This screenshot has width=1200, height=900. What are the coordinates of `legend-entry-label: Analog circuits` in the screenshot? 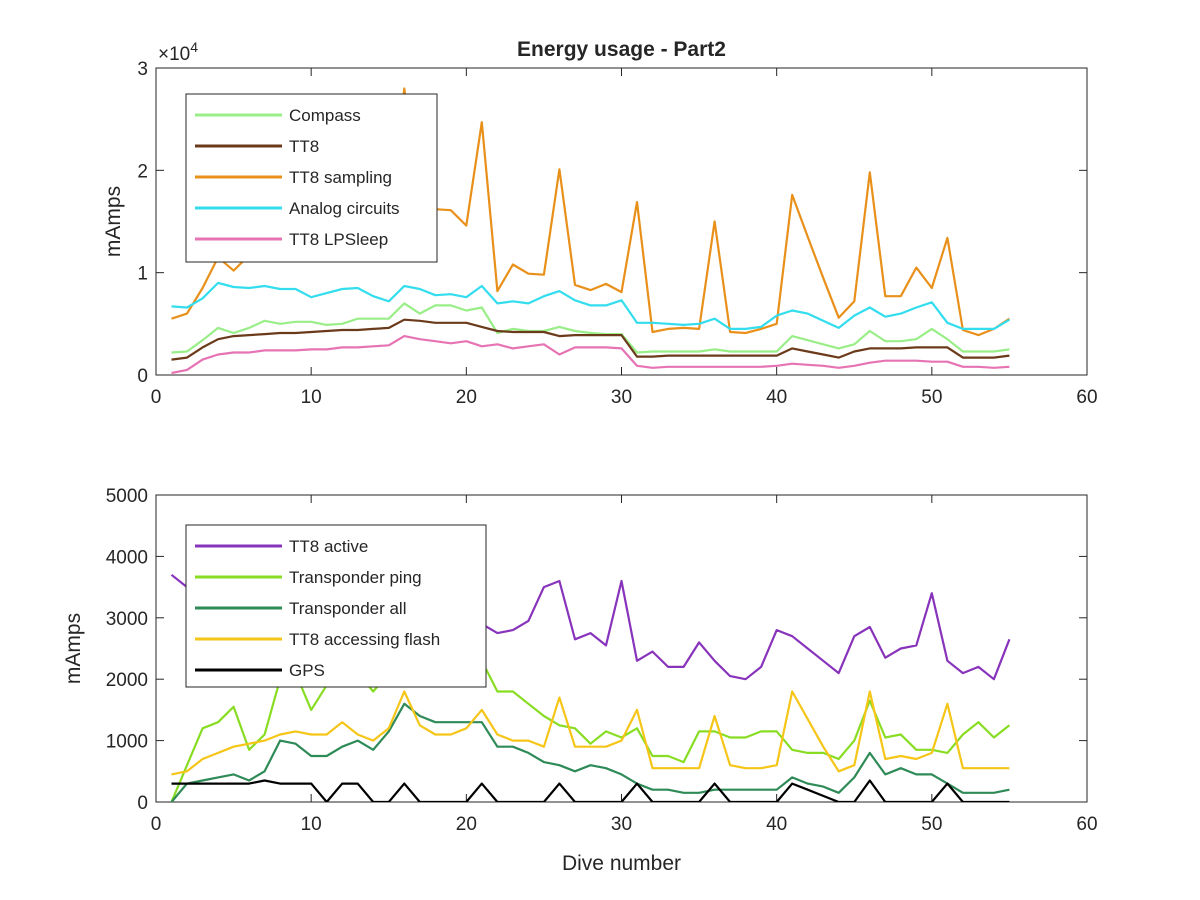 It's located at (344, 208).